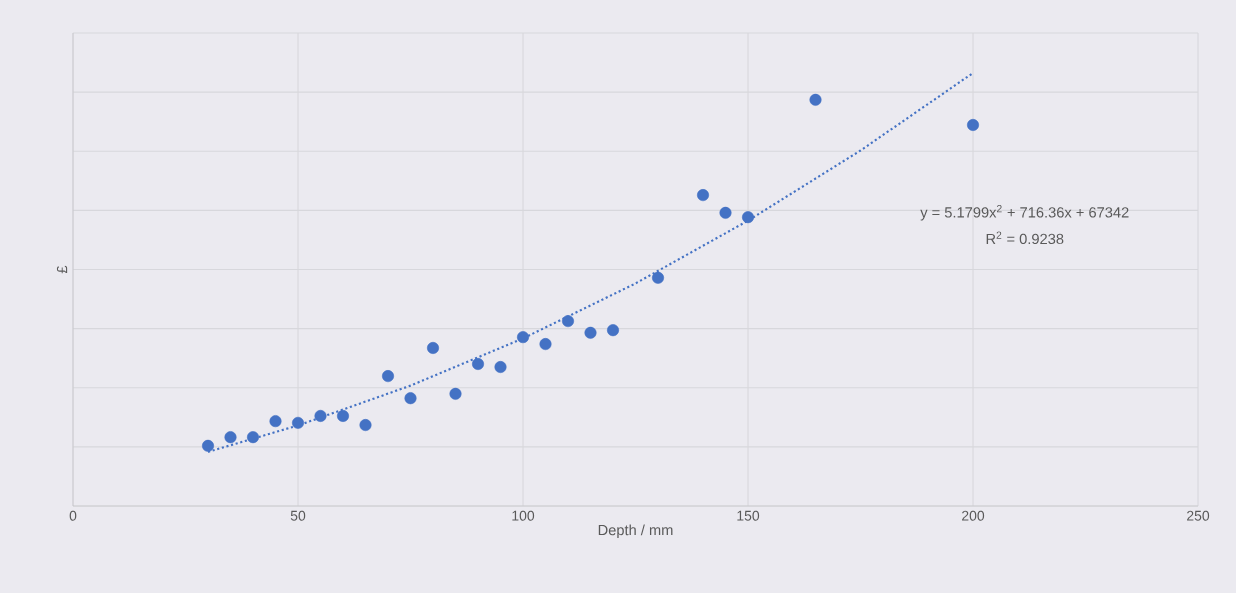 This screenshot has width=1236, height=593. What do you see at coordinates (748, 515) in the screenshot?
I see `x-tick-label: 150` at bounding box center [748, 515].